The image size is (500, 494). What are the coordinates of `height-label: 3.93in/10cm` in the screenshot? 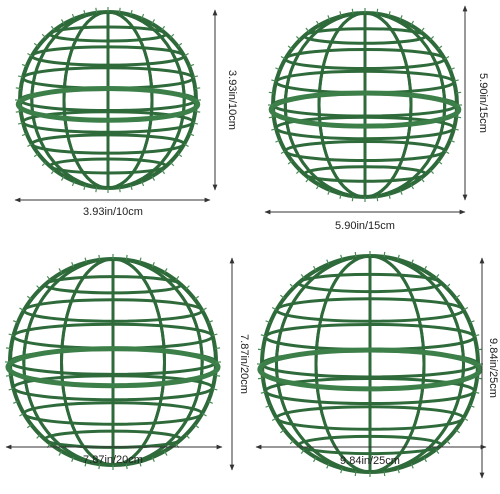 It's located at (232, 100).